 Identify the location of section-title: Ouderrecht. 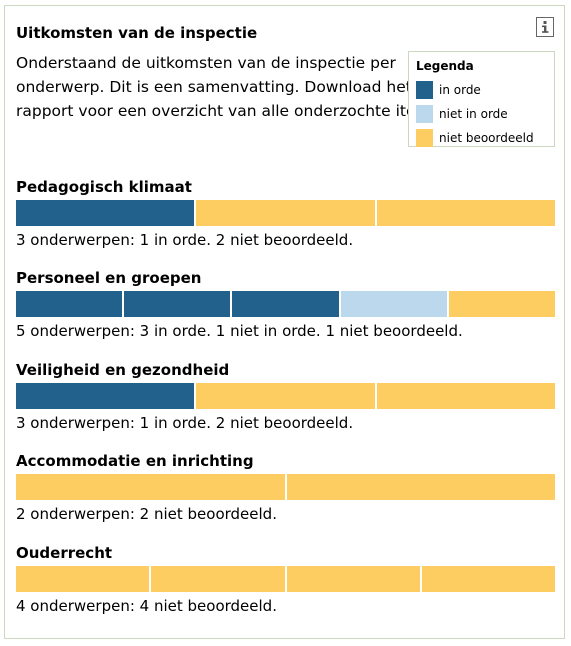
(64, 553).